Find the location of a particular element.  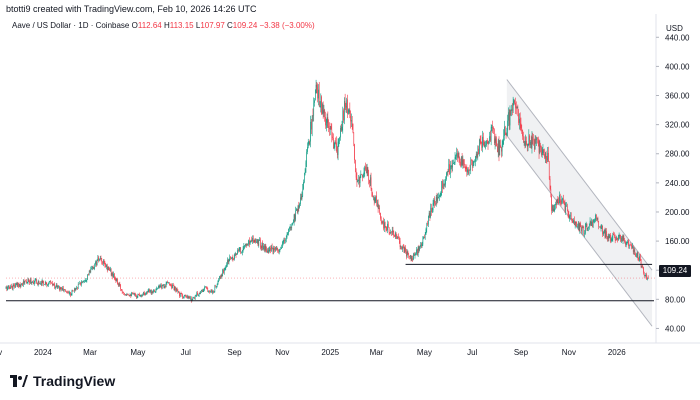

symbol-title: Aave / US Dollar · 1D · Coinbase is located at coordinates (71, 25).